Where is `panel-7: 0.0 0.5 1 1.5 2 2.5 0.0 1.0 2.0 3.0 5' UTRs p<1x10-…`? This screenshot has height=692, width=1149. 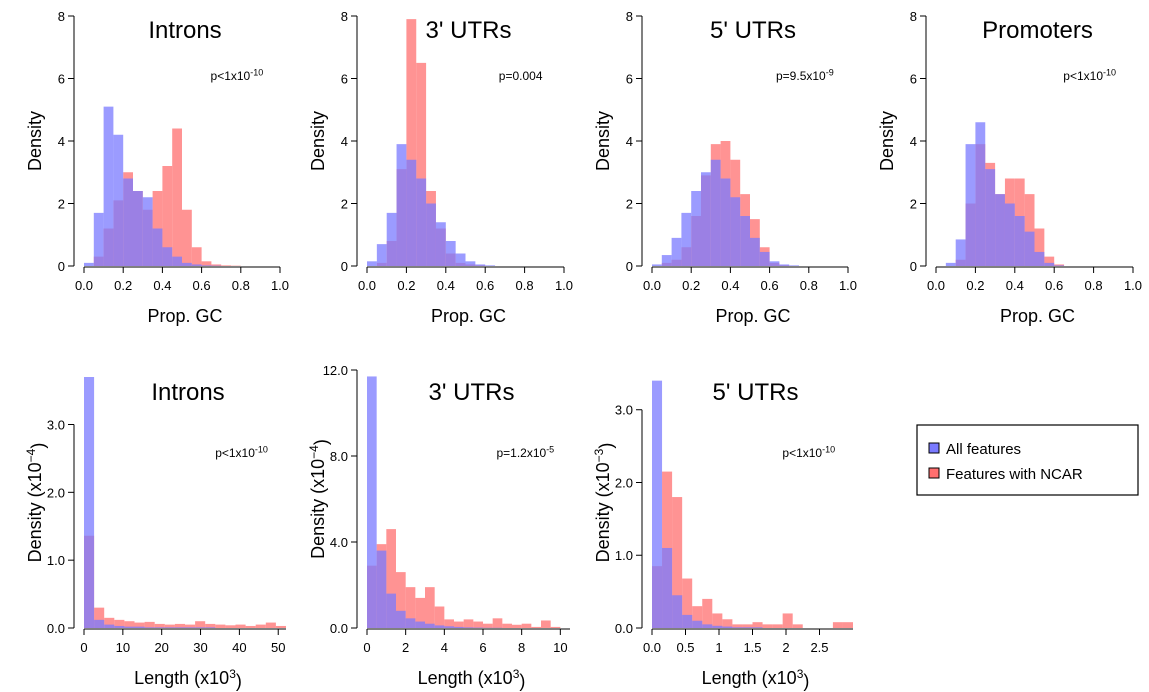
panel-7: 0.0 0.5 1 1.5 2 2.5 0.0 1.0 2.0 3.0 5' UTRs p<1x10-… is located at coordinates (722, 535).